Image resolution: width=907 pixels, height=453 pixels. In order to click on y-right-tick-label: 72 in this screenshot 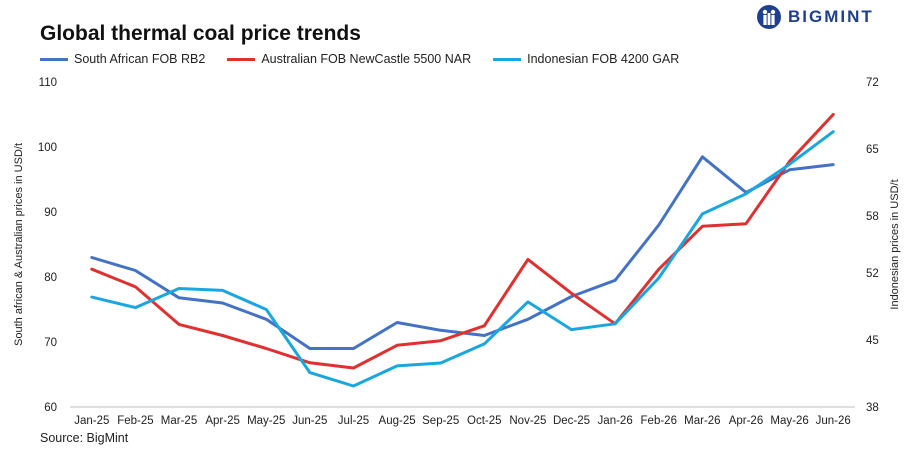, I will do `click(872, 83)`.